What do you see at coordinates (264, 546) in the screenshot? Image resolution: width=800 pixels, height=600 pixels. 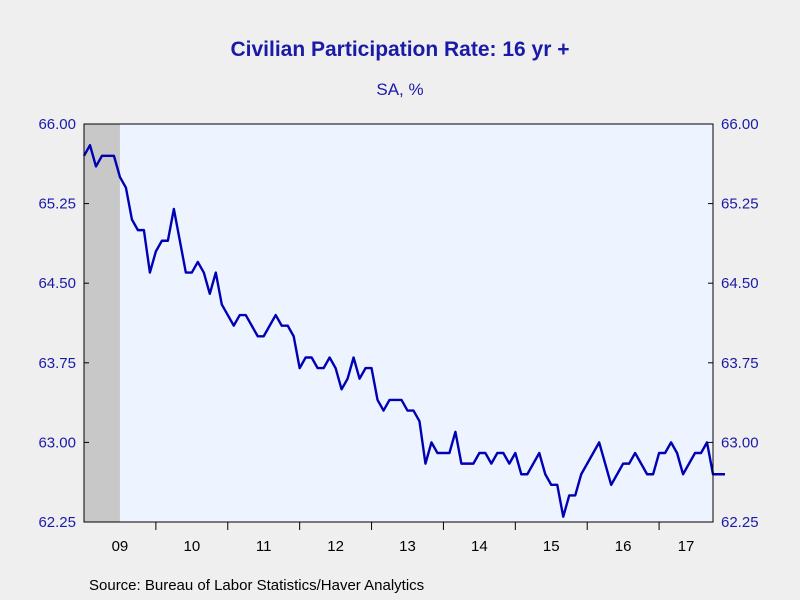 I see `x-tick-label: 11` at bounding box center [264, 546].